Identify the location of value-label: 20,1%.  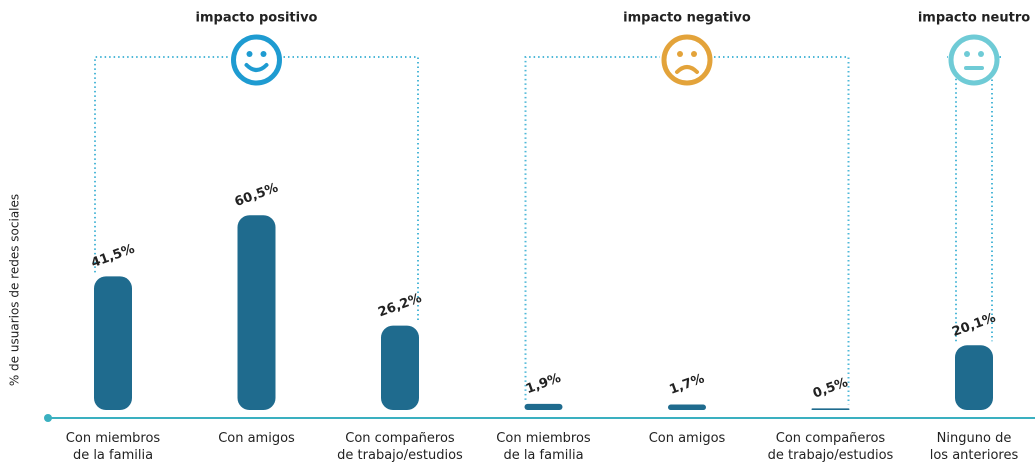
(974, 326).